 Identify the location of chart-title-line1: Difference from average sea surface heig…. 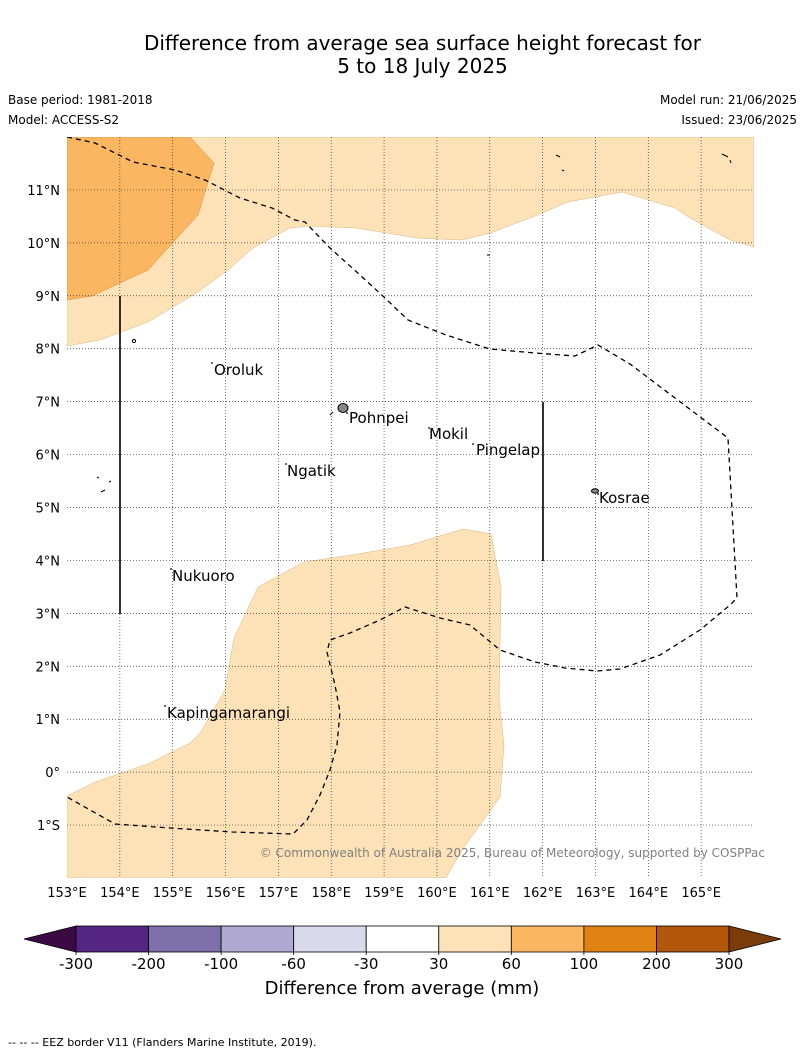
(422, 43).